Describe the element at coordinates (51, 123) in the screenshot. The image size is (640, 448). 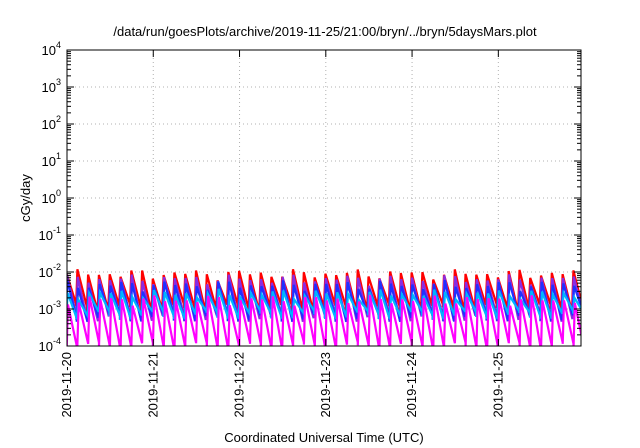
I see `y-tick-label: 10²` at that location.